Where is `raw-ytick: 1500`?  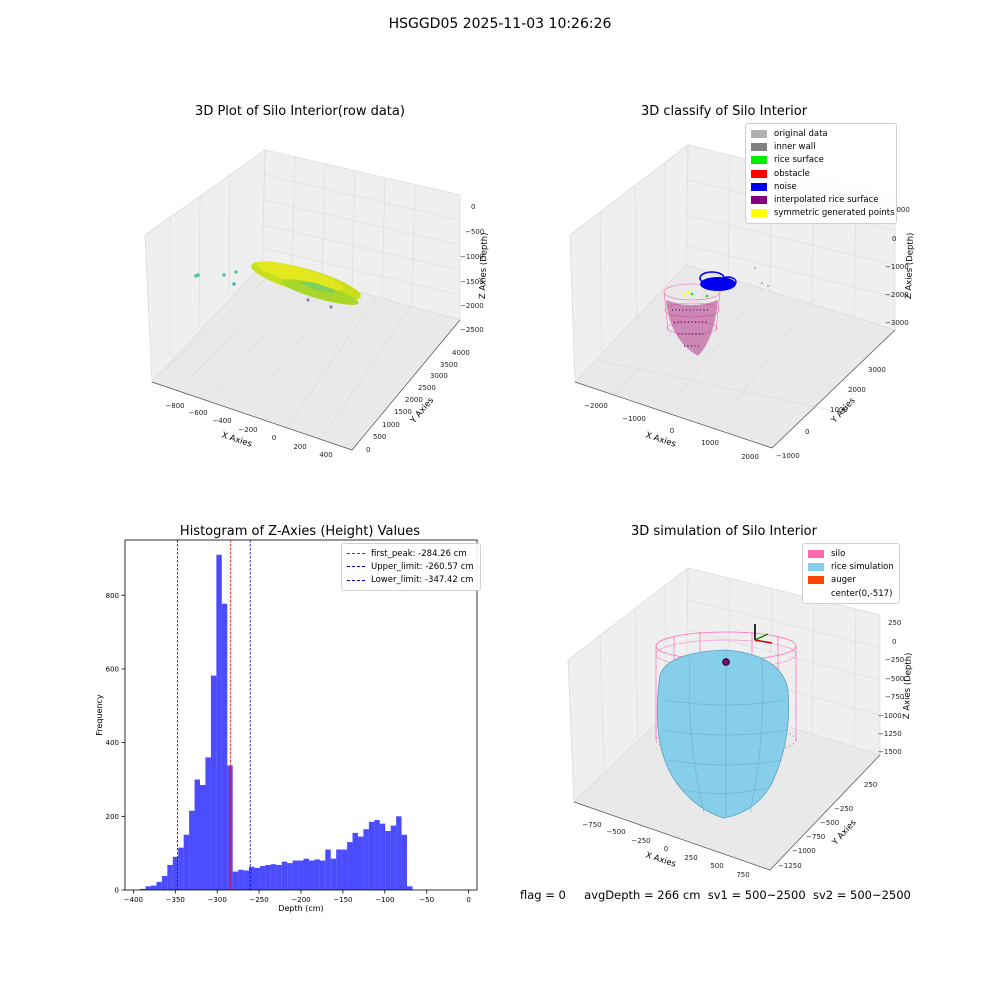 raw-ytick: 1500 is located at coordinates (403, 412).